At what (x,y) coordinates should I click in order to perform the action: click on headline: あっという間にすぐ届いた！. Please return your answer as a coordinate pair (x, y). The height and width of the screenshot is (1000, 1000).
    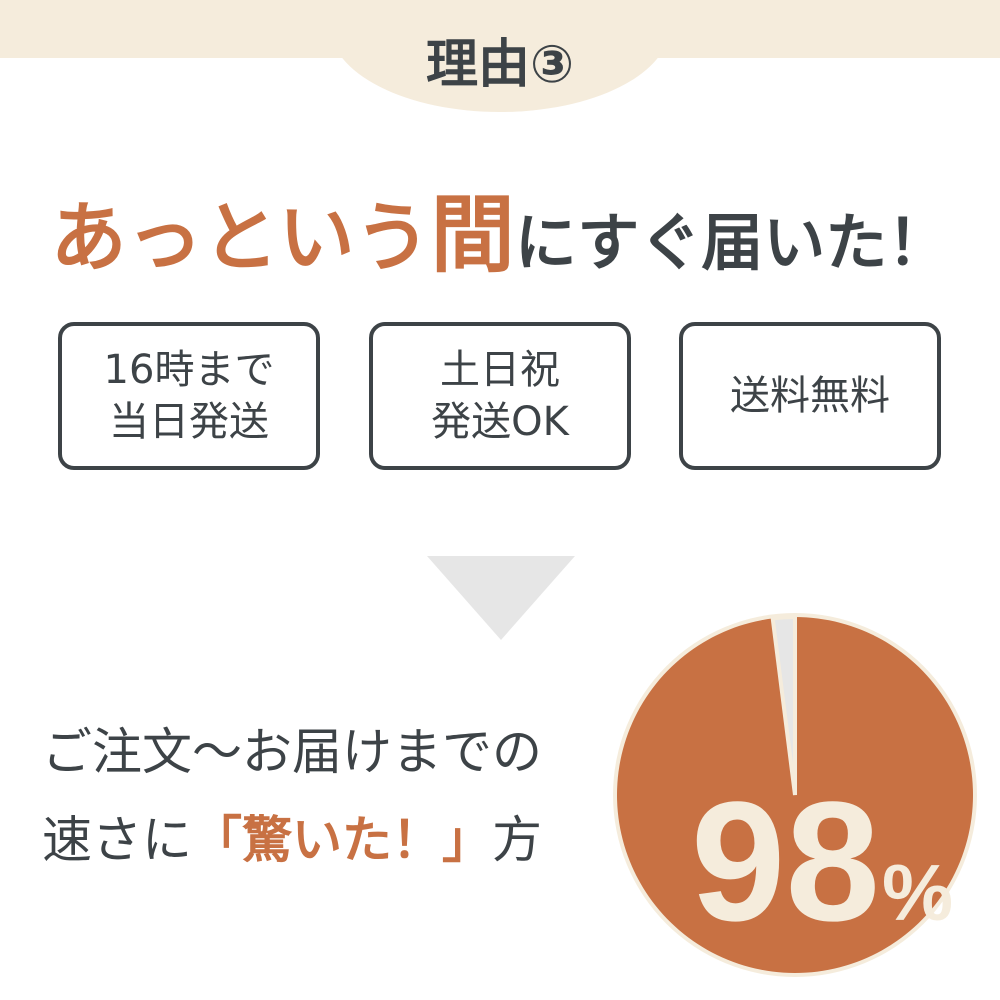
    Looking at the image, I should click on (500, 228).